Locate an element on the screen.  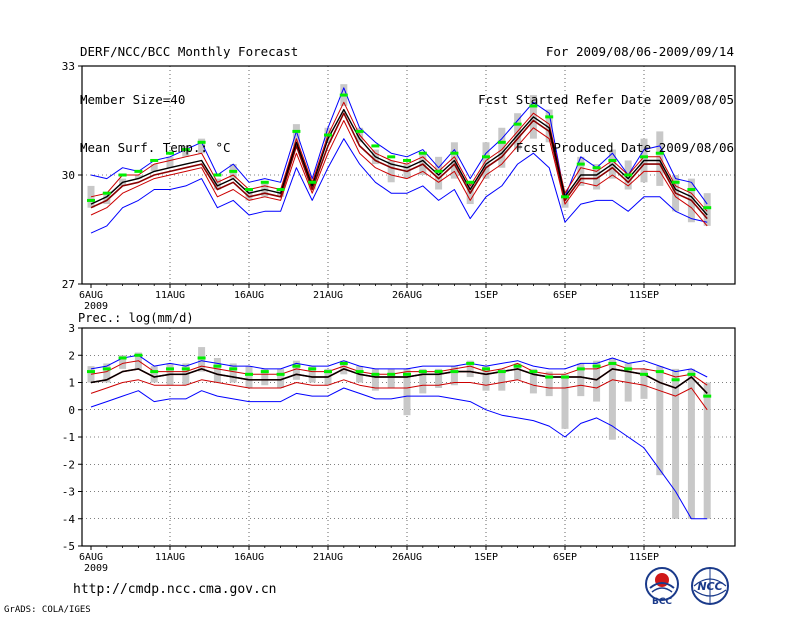
panel2-ytick-label: -3 is located at coordinates (68, 492).